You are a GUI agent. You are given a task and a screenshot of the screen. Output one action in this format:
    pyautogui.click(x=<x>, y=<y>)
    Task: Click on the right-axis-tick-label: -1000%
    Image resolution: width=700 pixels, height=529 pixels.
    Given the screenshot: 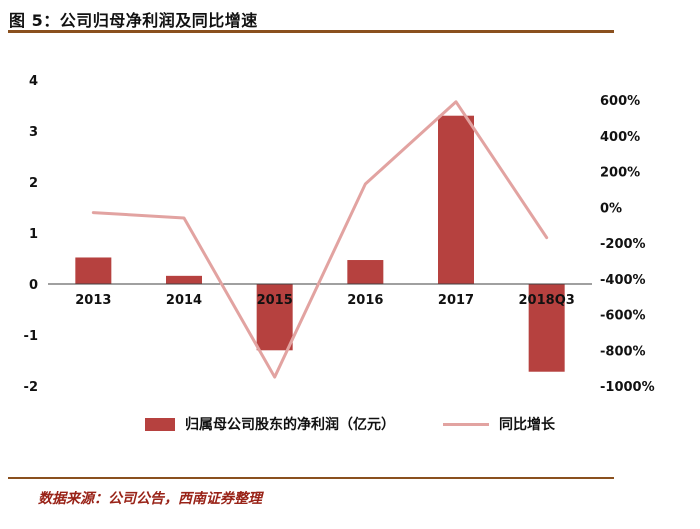 What is the action you would take?
    pyautogui.click(x=627, y=387)
    